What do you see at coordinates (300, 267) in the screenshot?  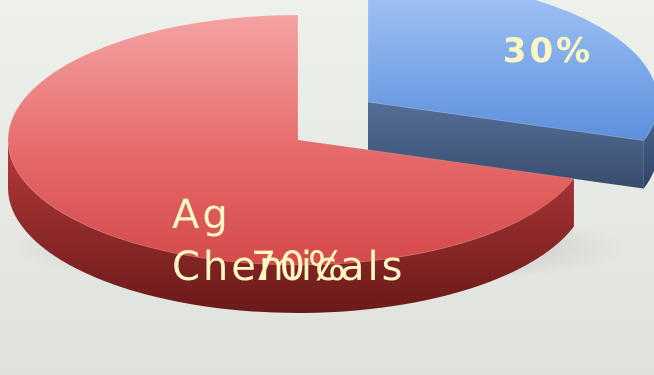 I see `pie-slice-value-label-1: 70%` at bounding box center [300, 267].